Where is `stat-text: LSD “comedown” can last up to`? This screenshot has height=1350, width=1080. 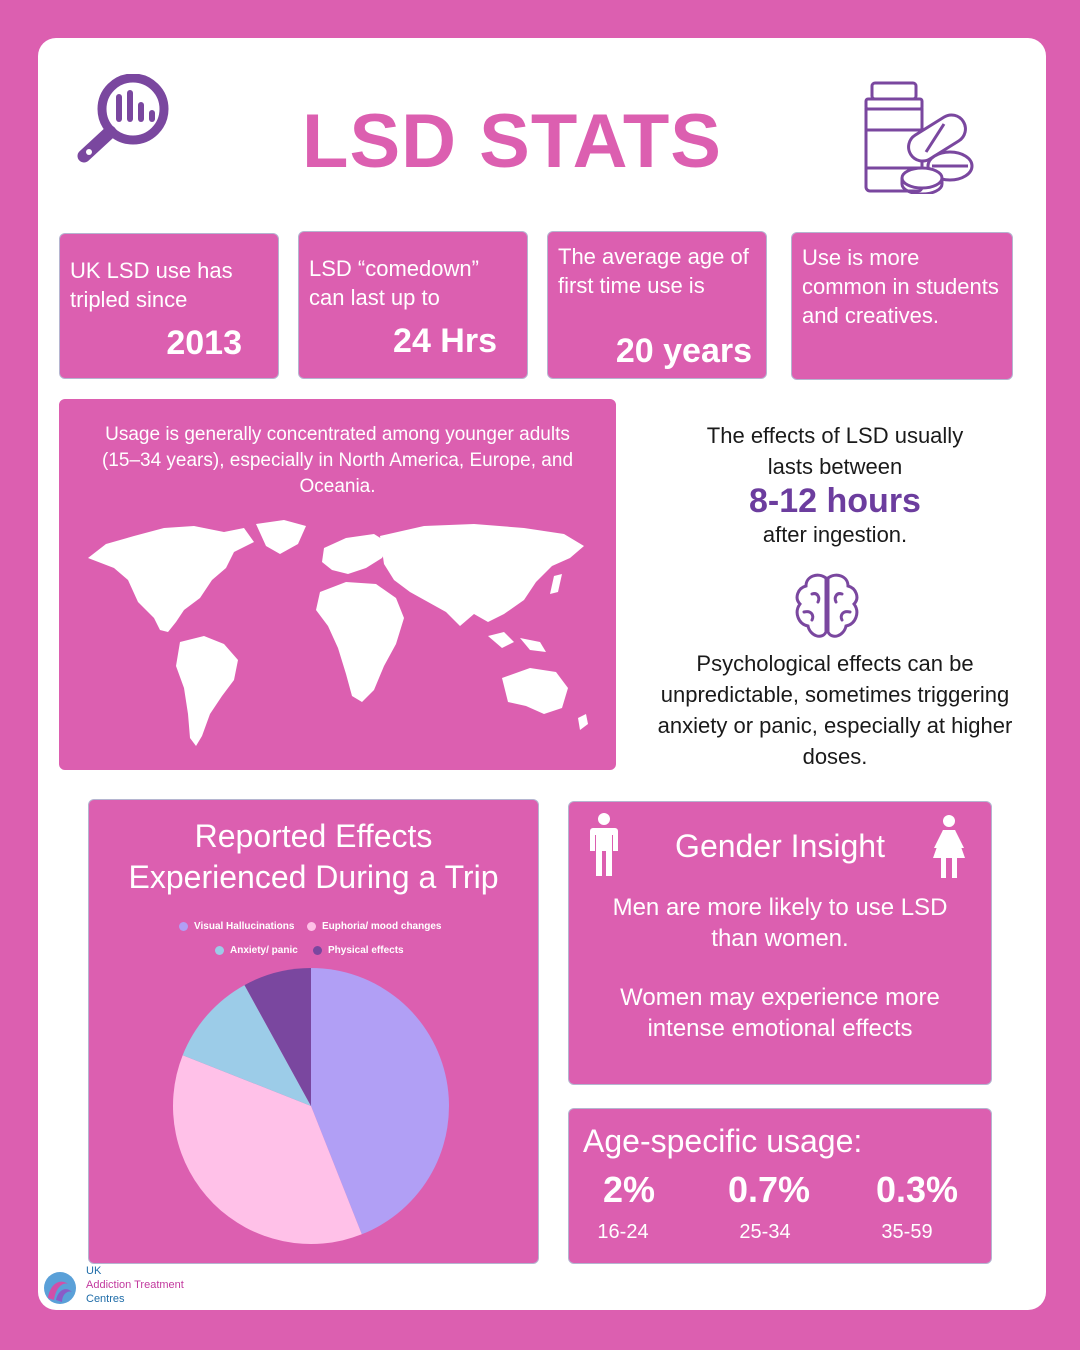
stat-text: LSD “comedown” can last up to is located at coordinates (394, 283).